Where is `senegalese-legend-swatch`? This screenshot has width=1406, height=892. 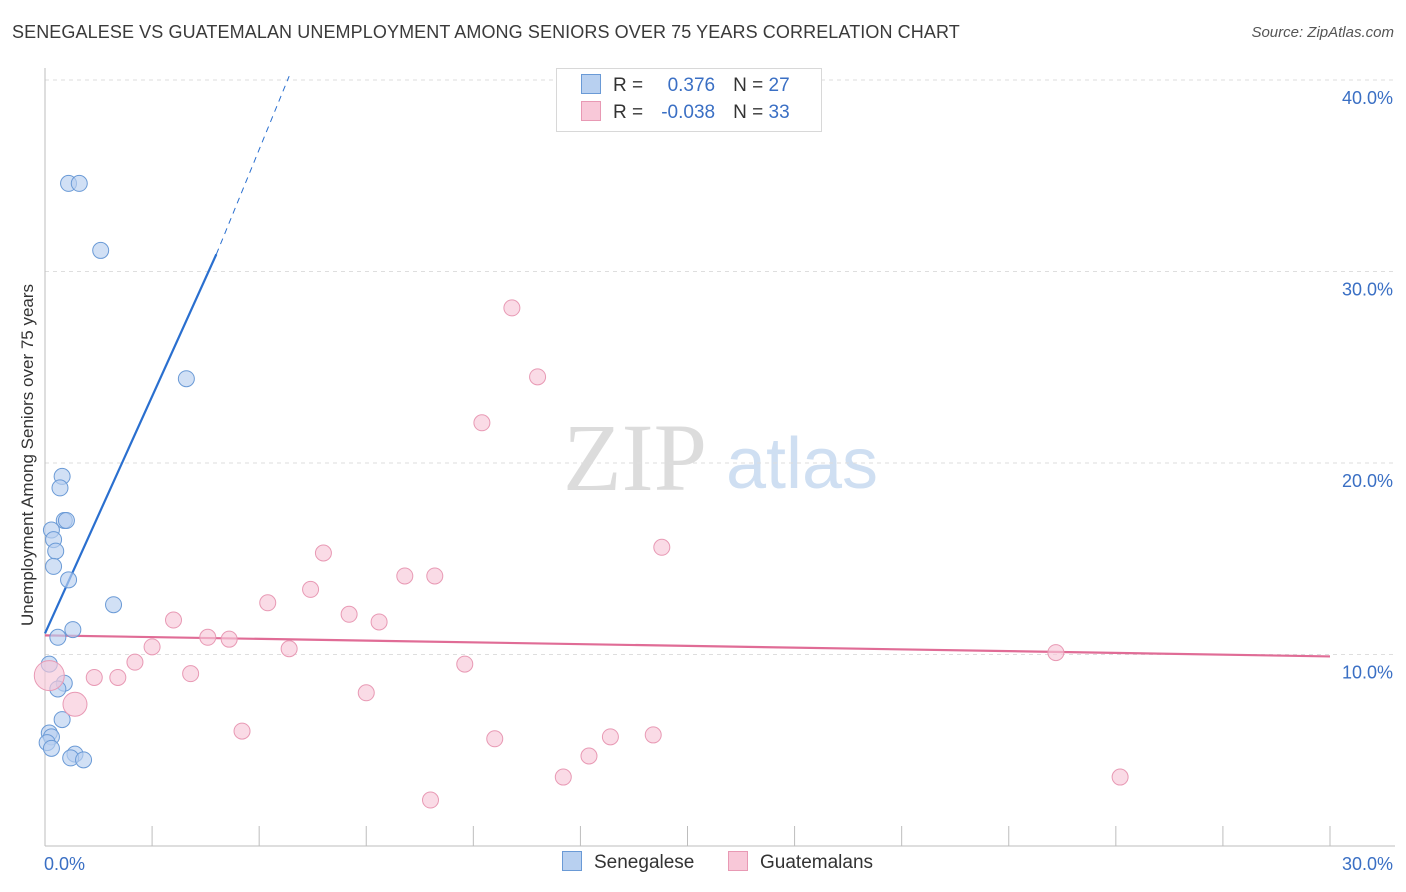
senegalese-legend-swatch is located at coordinates (572, 860).